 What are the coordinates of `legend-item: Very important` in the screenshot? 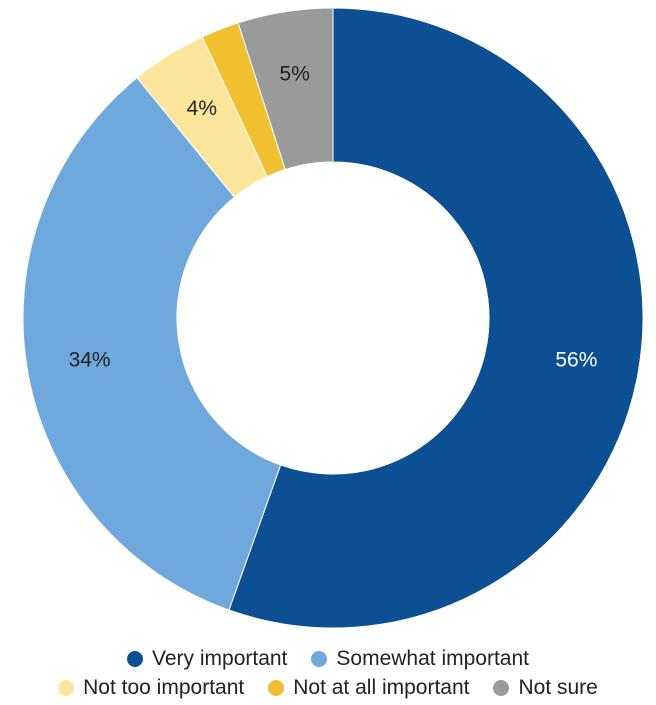 It's located at (207, 659).